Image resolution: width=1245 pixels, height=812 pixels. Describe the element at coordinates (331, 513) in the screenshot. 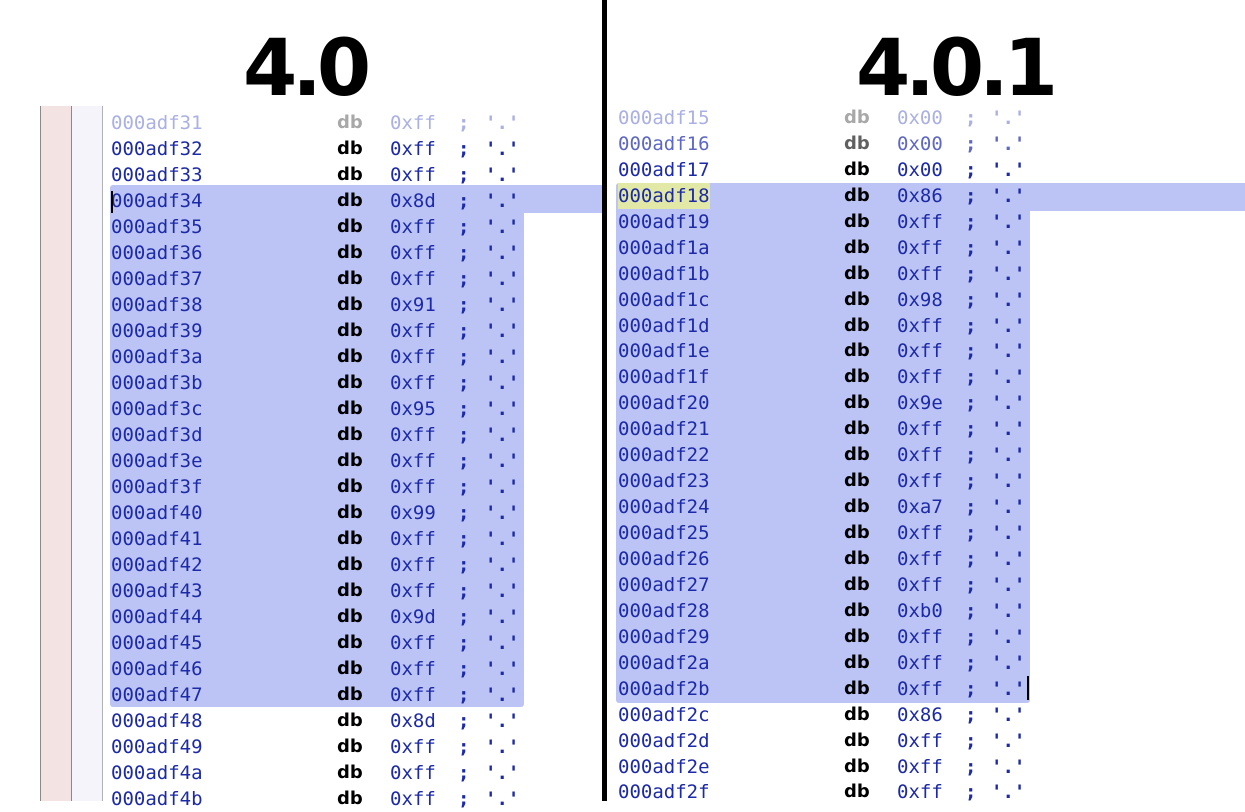

I see `listing-row: 000adf40 db 0x99; '.'` at that location.